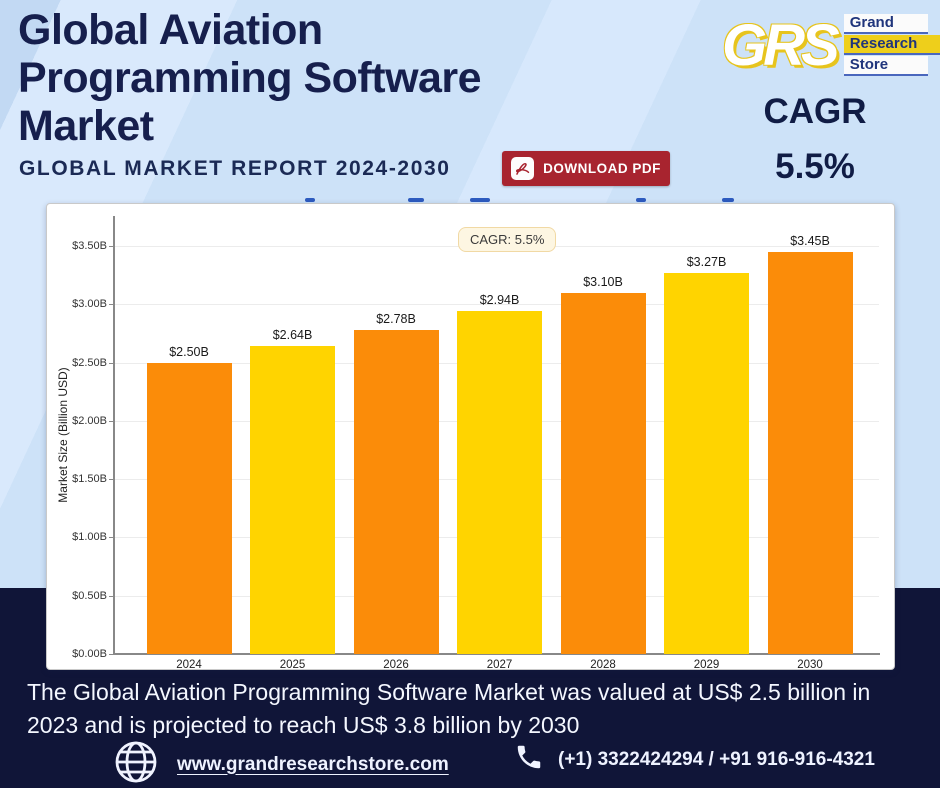 This screenshot has height=788, width=940. I want to click on page-title-line: Global Aviation, so click(170, 30).